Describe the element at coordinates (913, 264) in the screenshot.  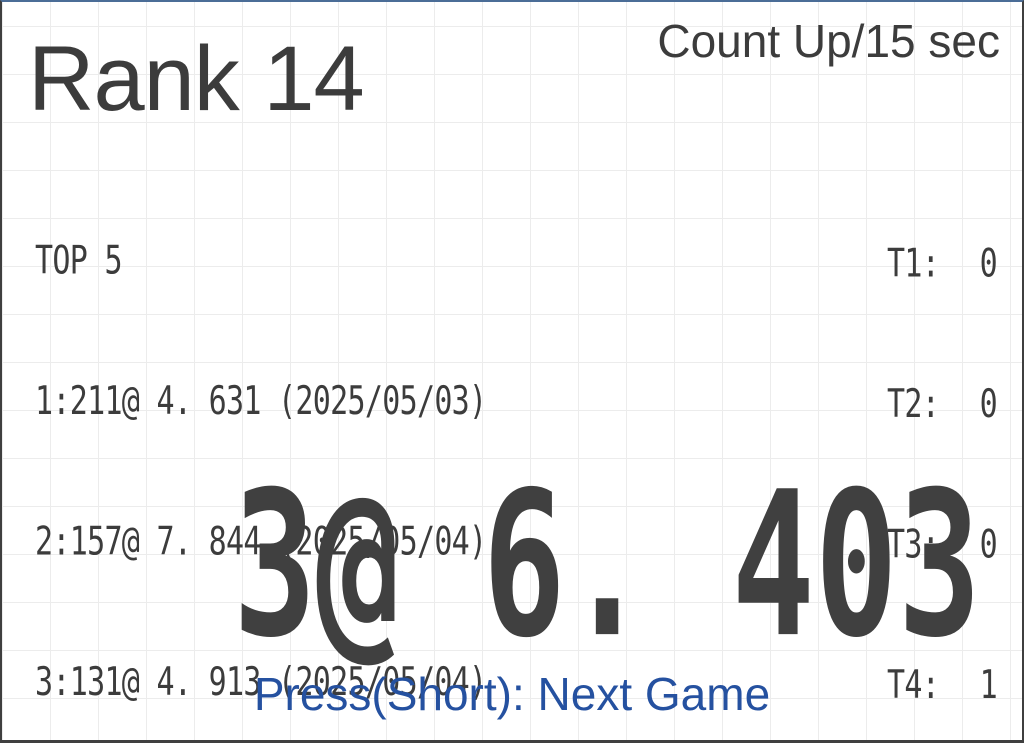
I see `target-label: T1:` at that location.